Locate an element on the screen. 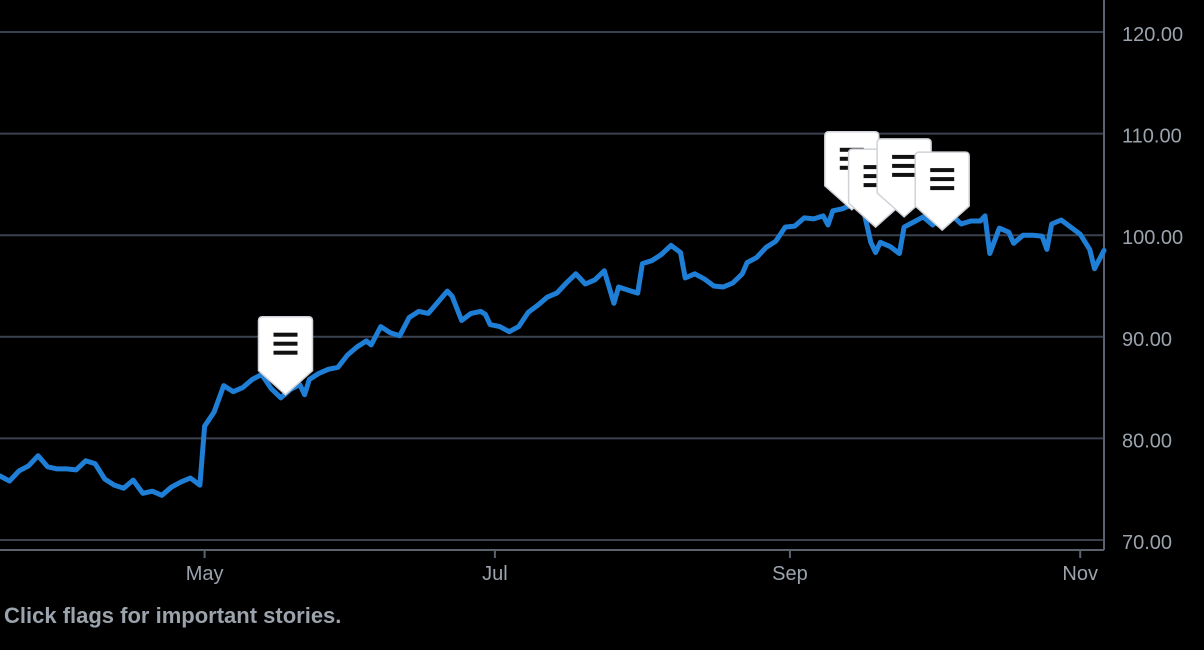 This screenshot has width=1204, height=650. x-axis-ticks: May Jul Sep Nov is located at coordinates (642, 567).